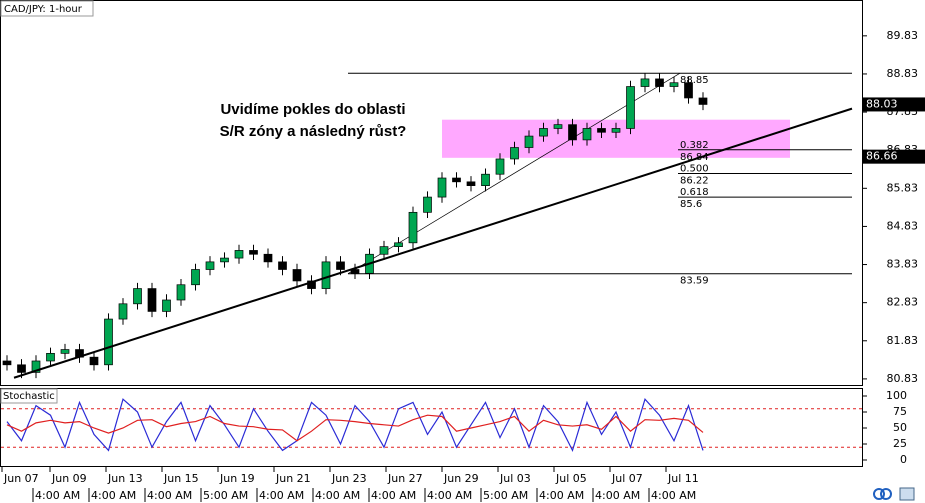 The width and height of the screenshot is (925, 503). I want to click on x-date-label: Jun 07, so click(21, 478).